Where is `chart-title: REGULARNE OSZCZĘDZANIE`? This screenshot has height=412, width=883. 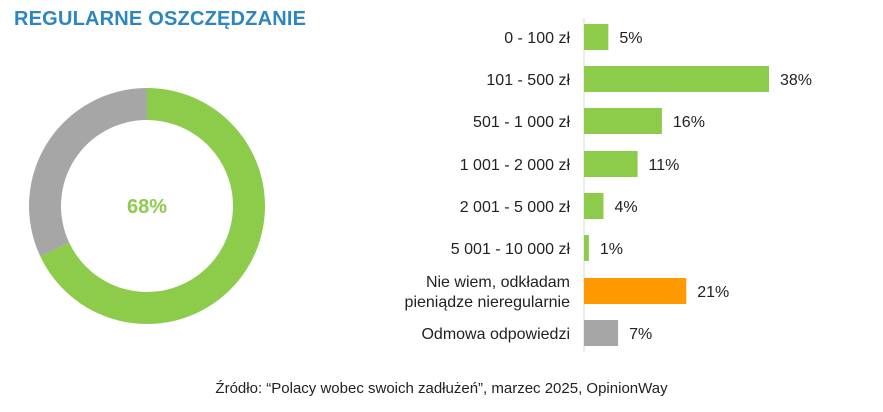
chart-title: REGULARNE OSZCZĘDZANIE is located at coordinates (160, 19).